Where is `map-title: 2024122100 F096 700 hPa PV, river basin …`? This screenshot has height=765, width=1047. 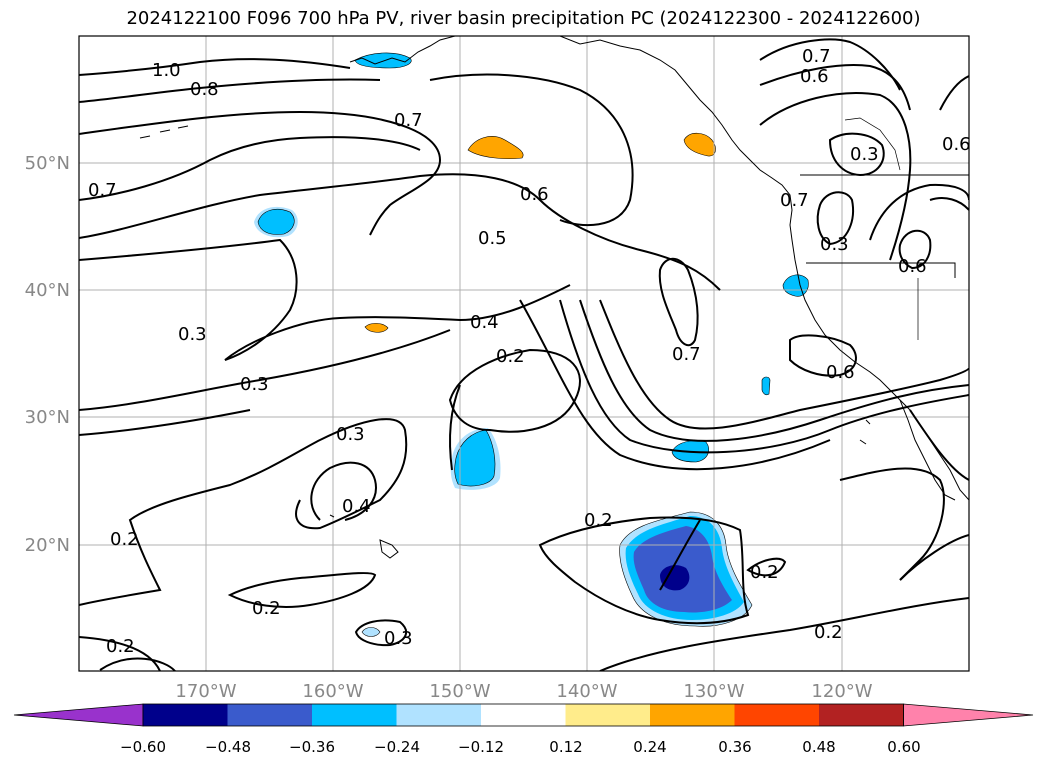 map-title: 2024122100 F096 700 hPa PV, river basin … is located at coordinates (523, 18).